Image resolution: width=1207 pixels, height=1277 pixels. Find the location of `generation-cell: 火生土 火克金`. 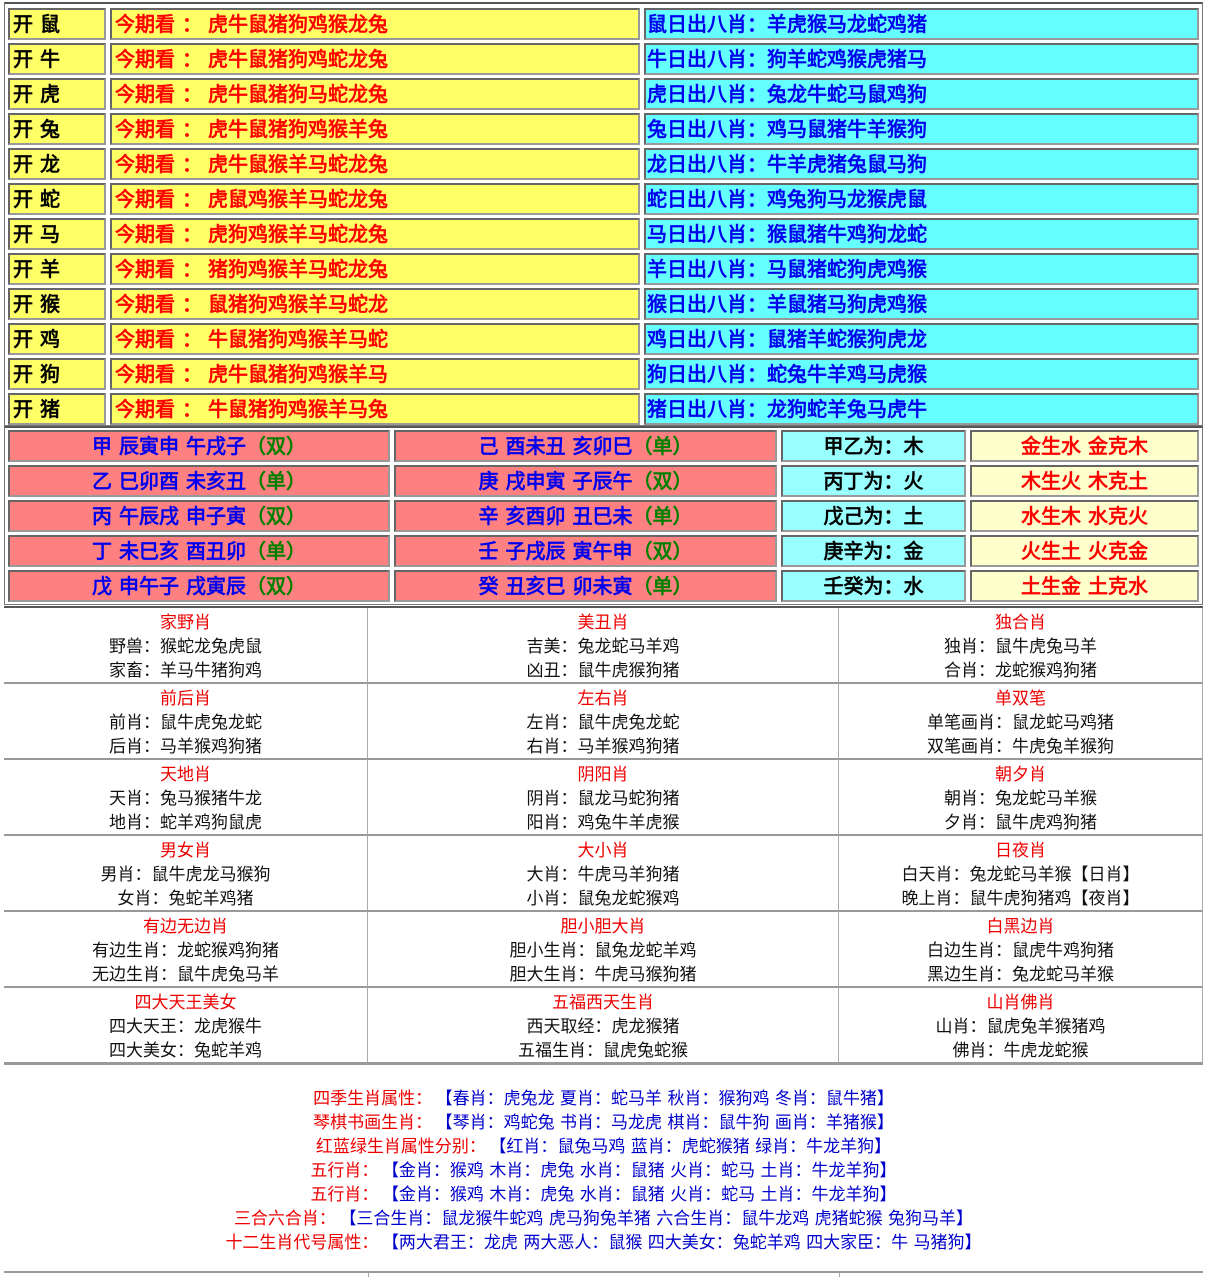

generation-cell: 火生土 火克金 is located at coordinates (1084, 551).